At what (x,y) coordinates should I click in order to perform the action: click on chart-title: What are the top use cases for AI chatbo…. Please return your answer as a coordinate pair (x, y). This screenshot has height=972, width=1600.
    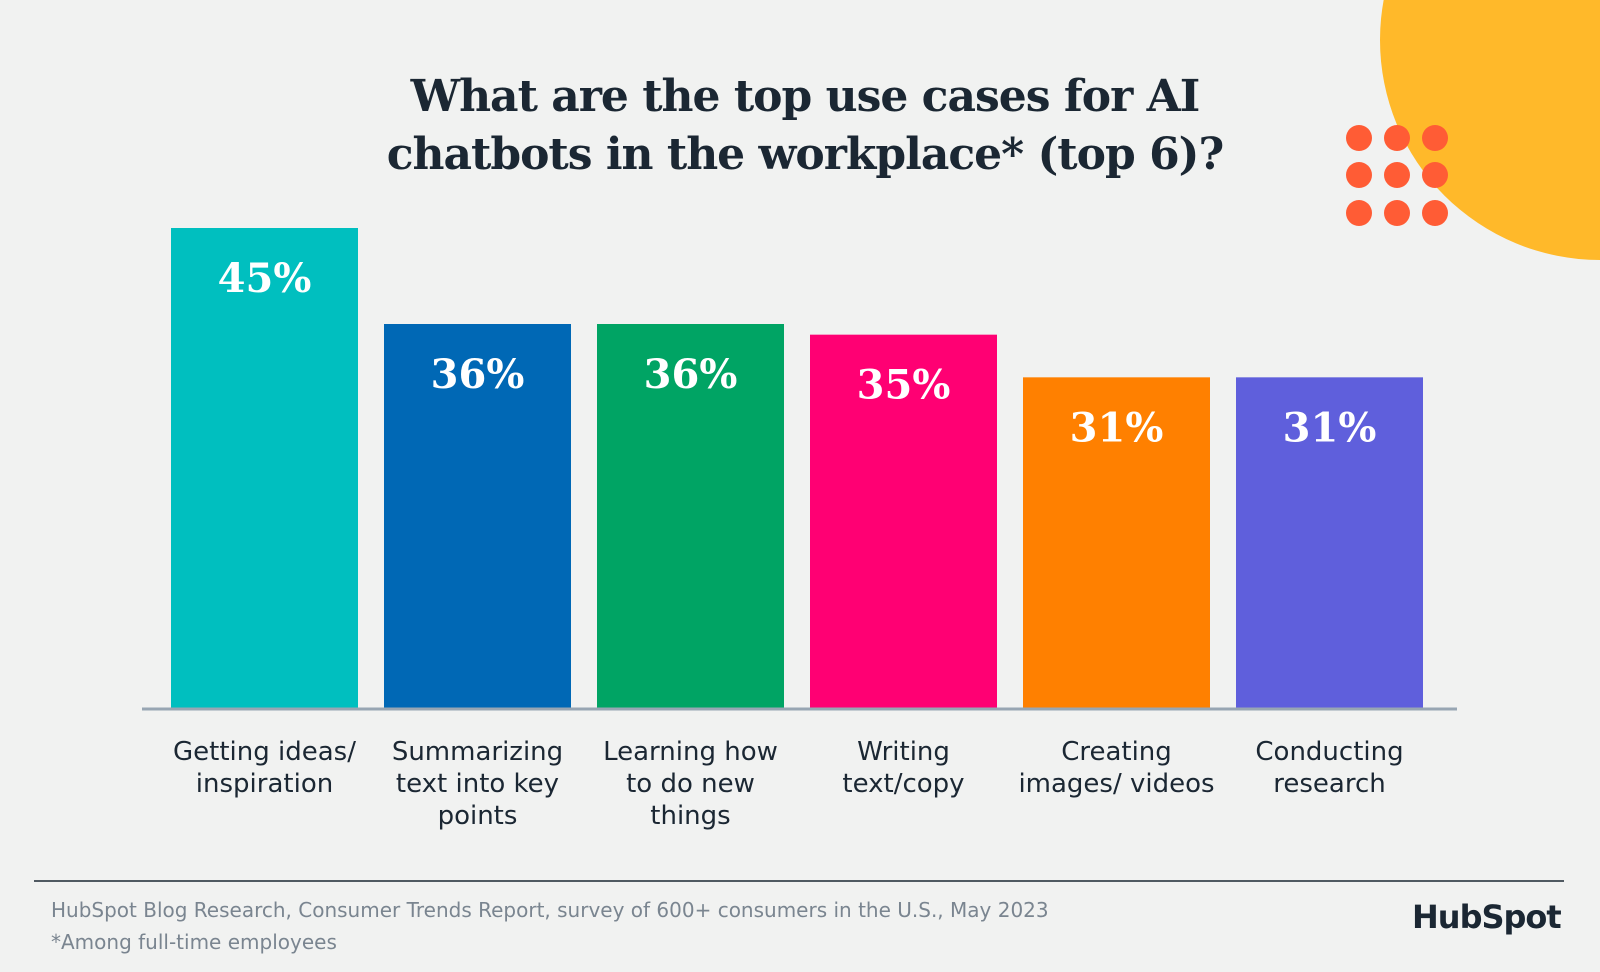
    Looking at the image, I should click on (805, 125).